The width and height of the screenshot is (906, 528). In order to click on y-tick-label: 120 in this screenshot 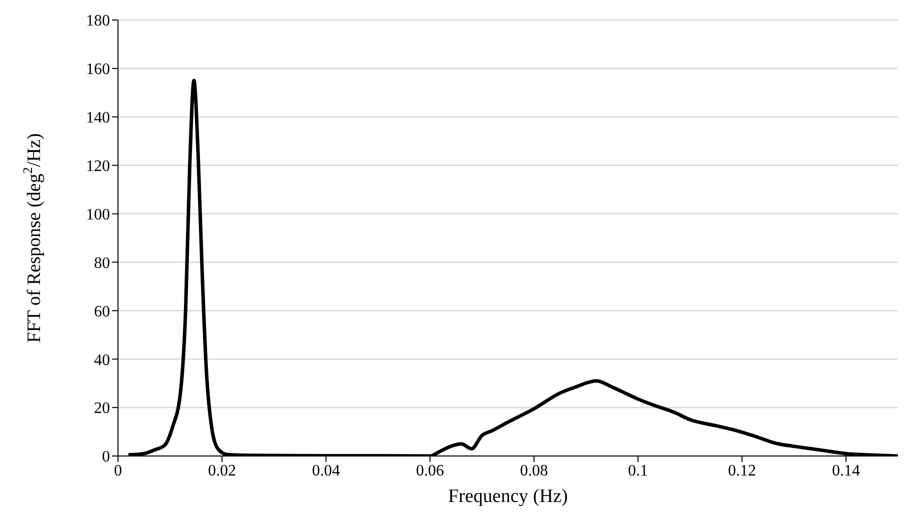, I will do `click(98, 167)`.